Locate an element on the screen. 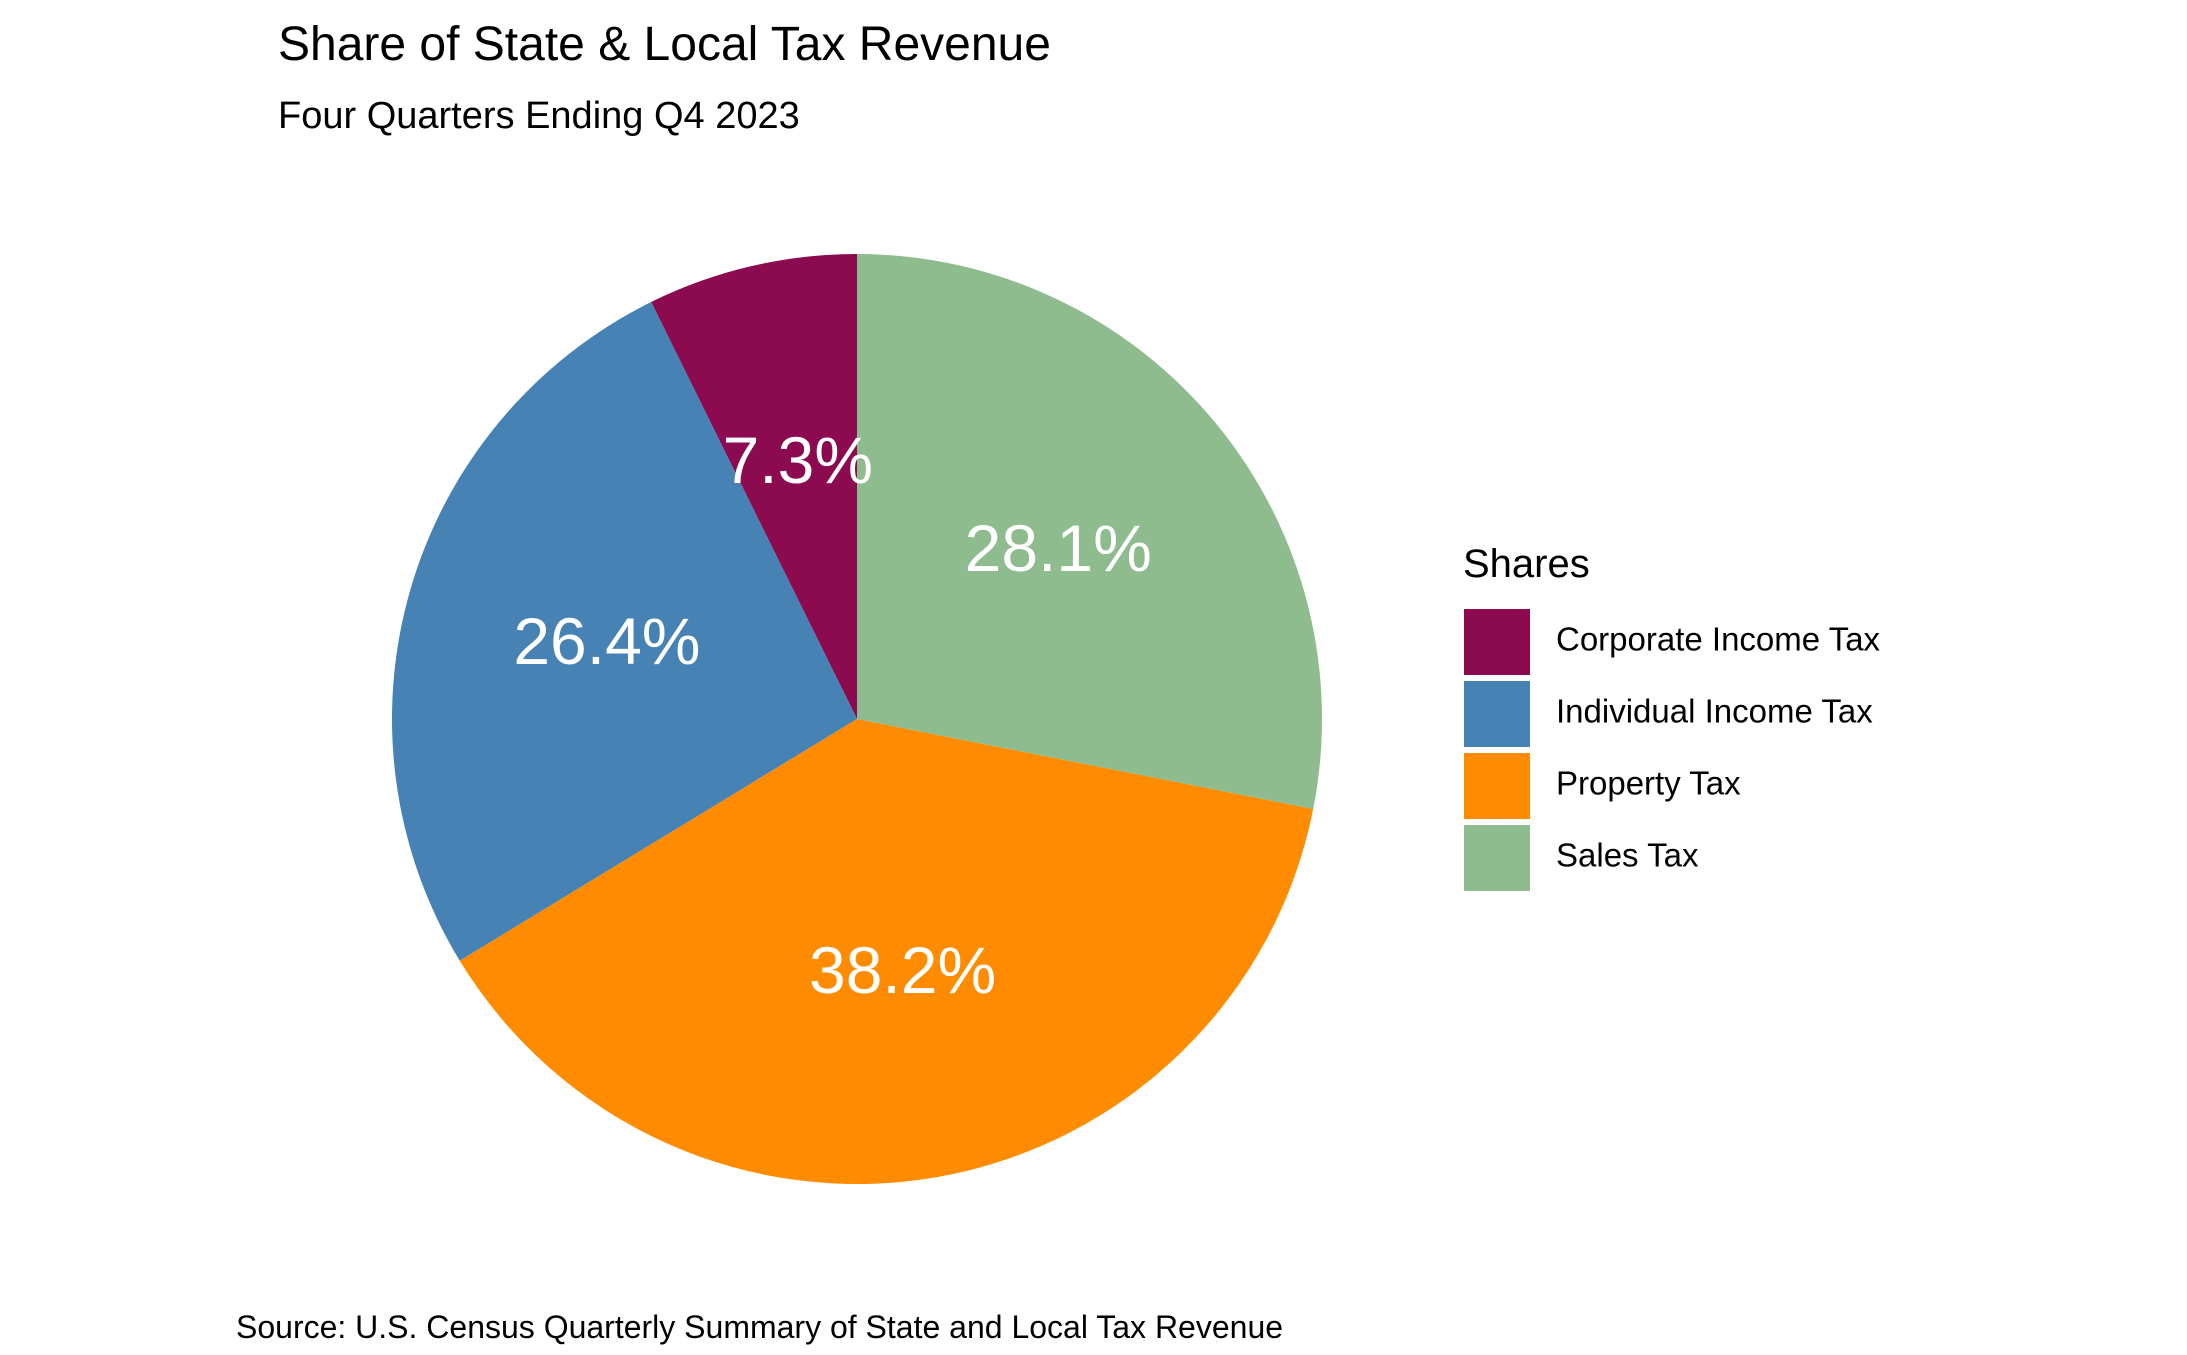  legend-title: Shares is located at coordinates (1526, 564).